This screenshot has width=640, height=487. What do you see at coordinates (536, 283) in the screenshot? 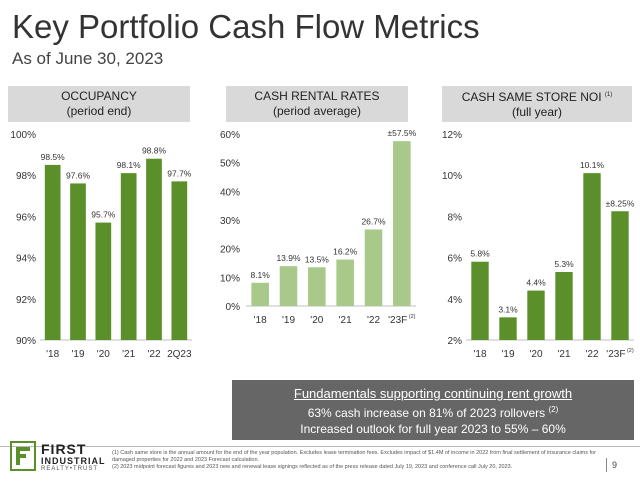
I see `data-label: 4.4%` at bounding box center [536, 283].